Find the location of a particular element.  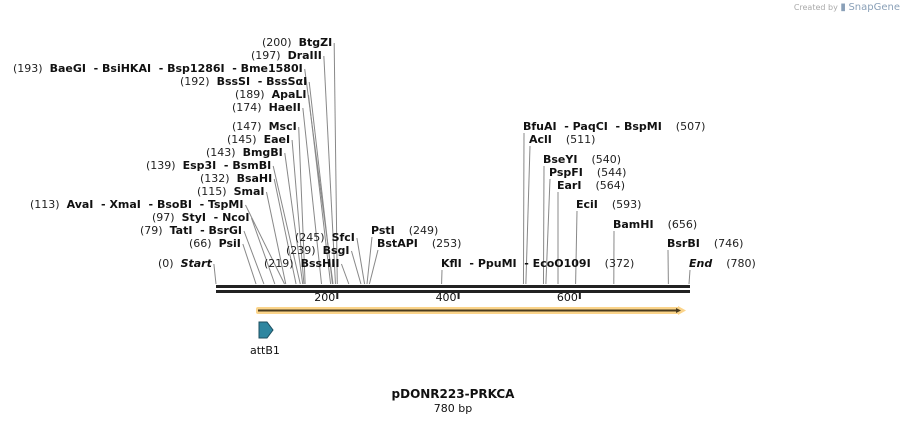

site-position: (115) is located at coordinates (215, 191).